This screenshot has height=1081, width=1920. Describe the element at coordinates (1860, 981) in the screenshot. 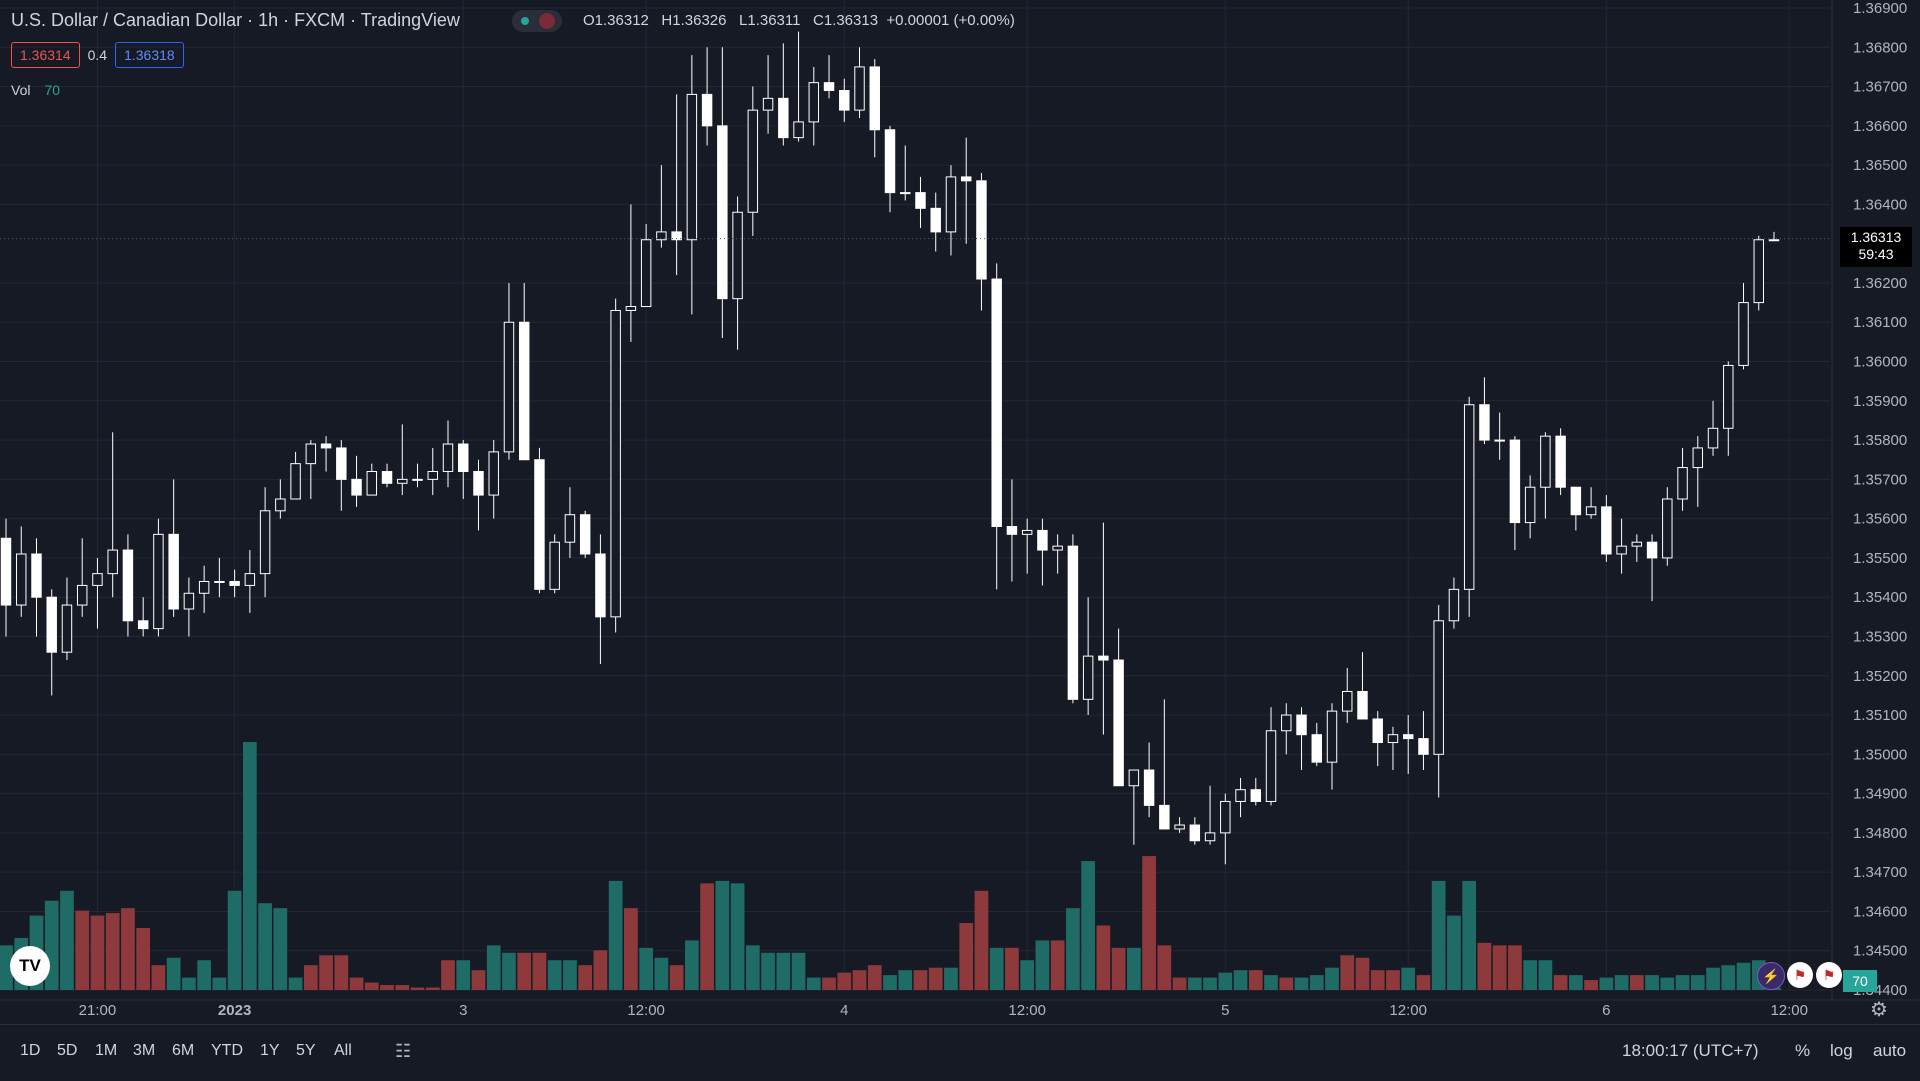

I see `volume-axis-badge: 70` at that location.